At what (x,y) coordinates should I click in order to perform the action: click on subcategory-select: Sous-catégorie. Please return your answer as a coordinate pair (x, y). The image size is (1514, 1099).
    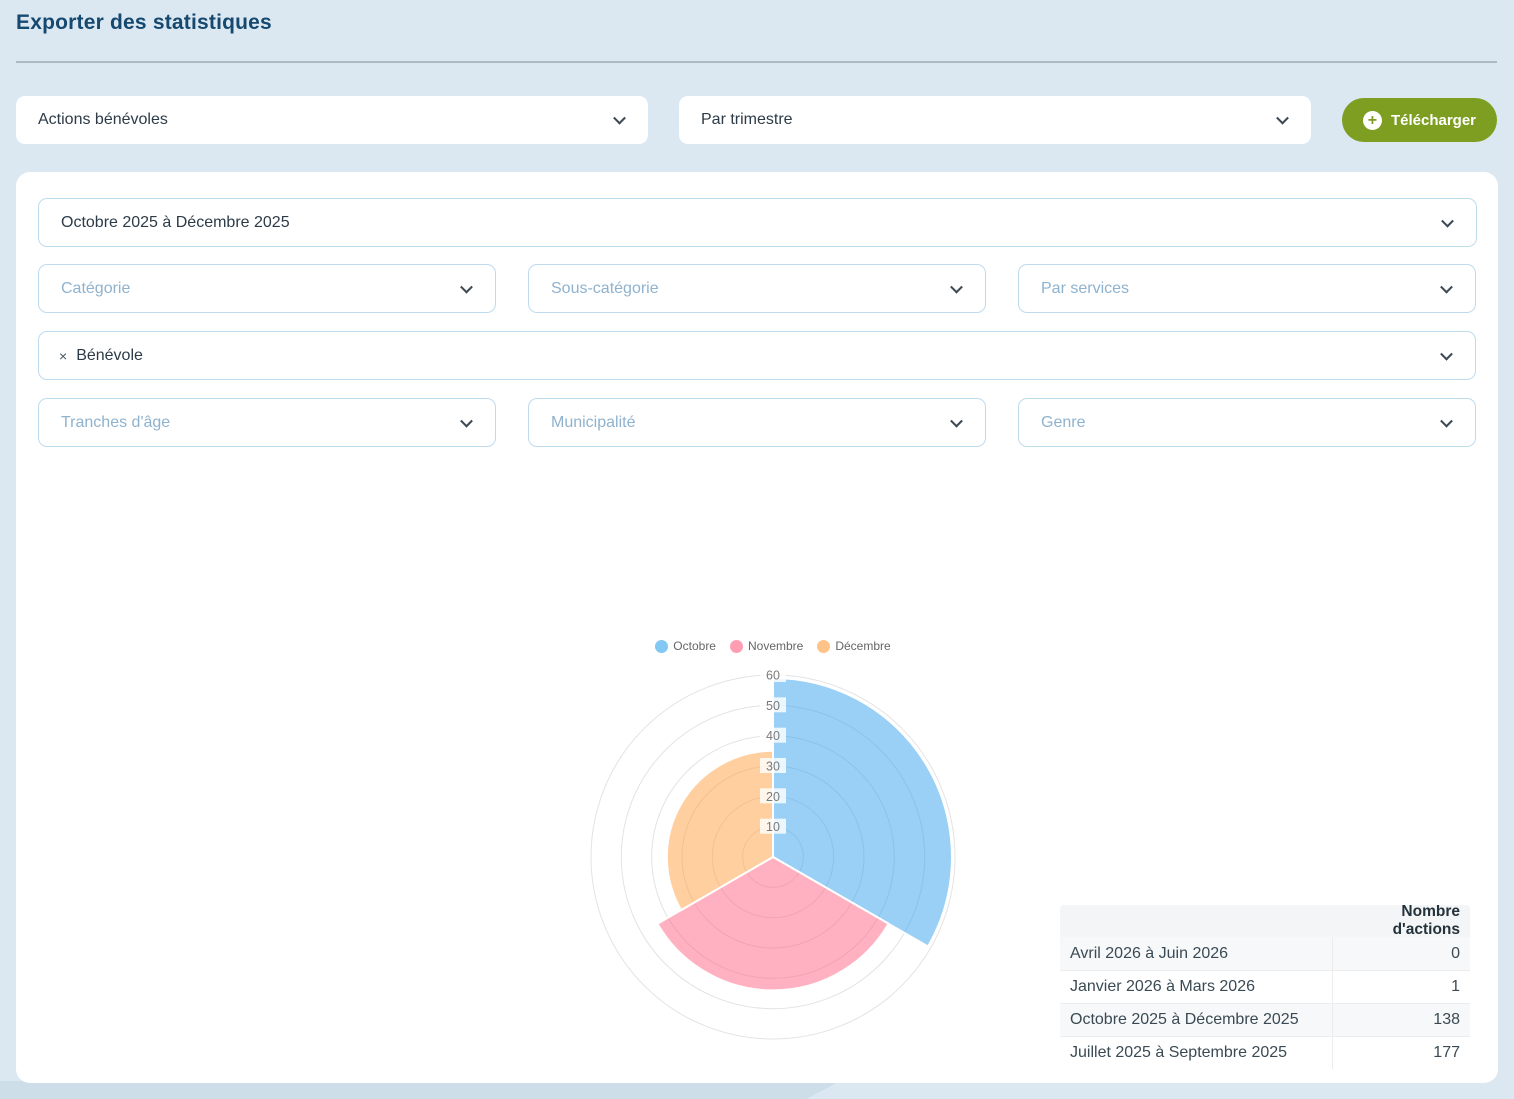
    Looking at the image, I should click on (757, 288).